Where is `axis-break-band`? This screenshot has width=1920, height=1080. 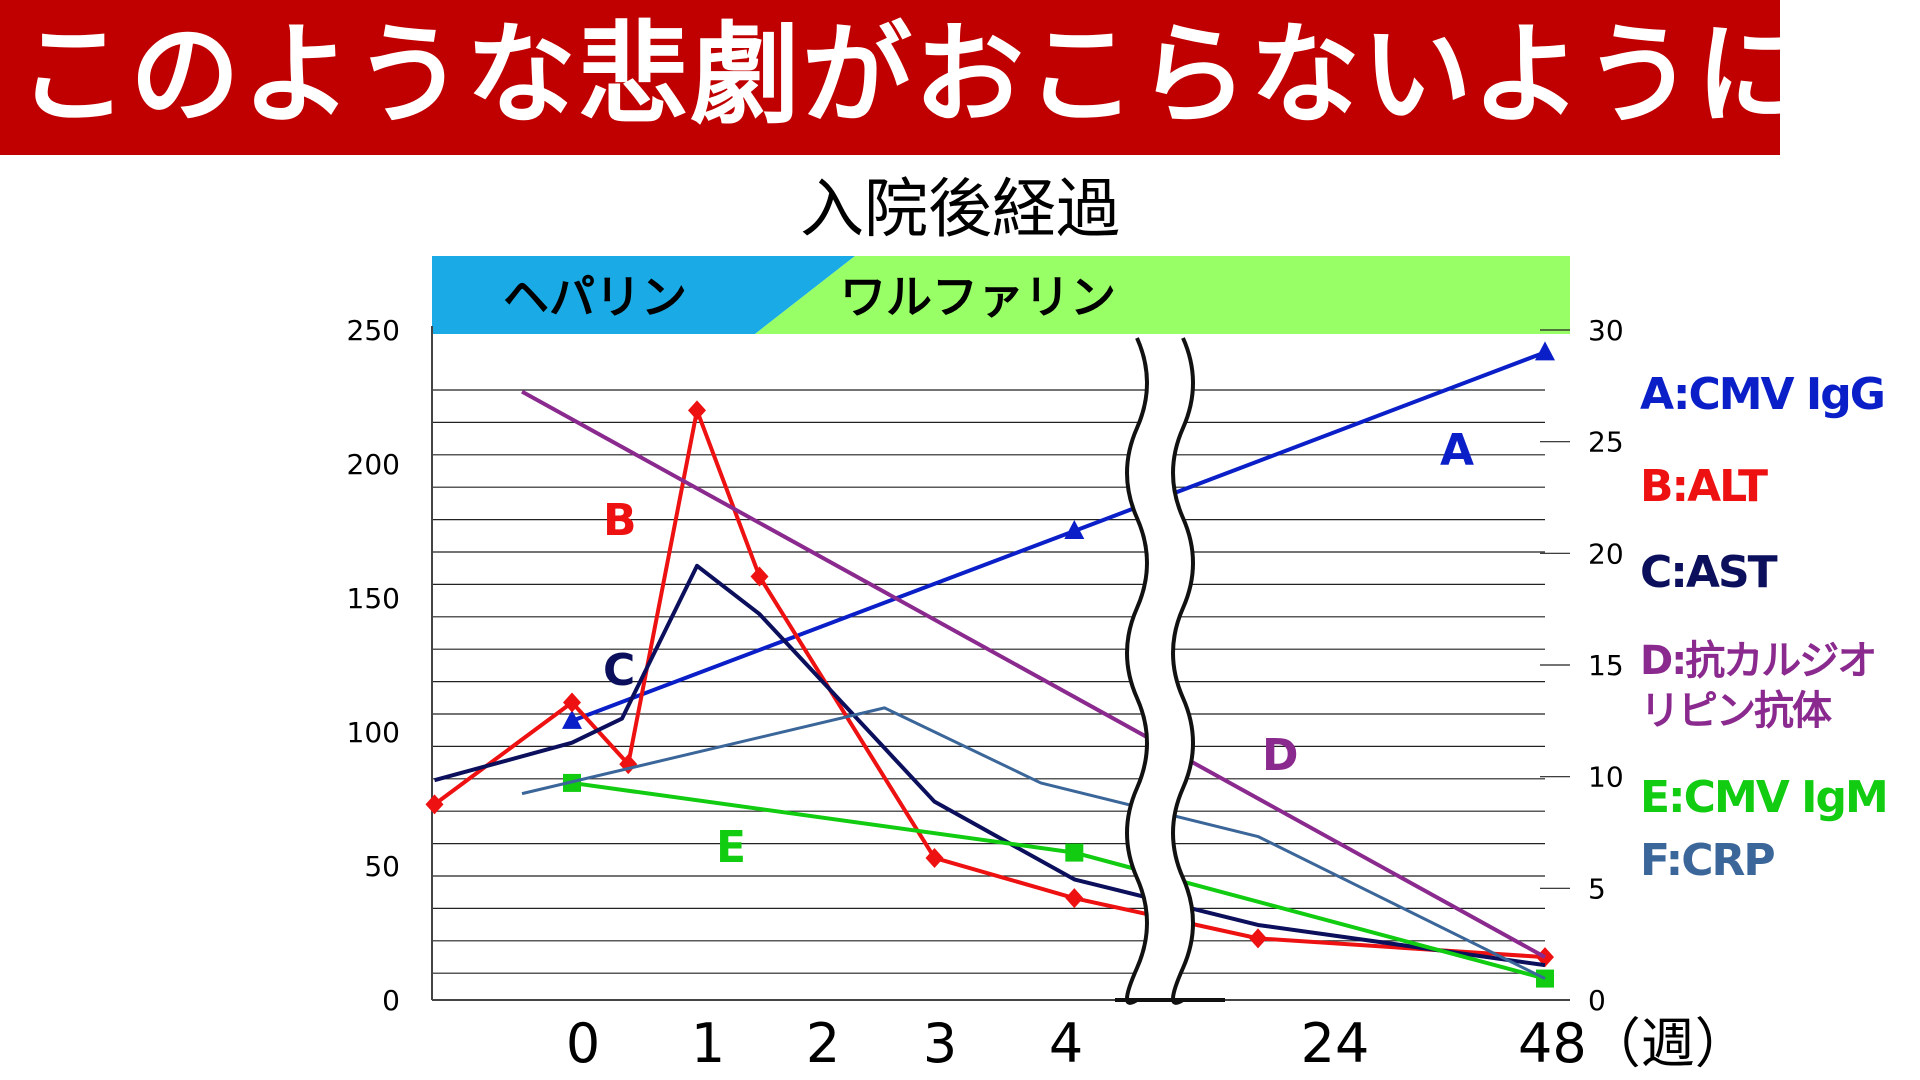
axis-break-band is located at coordinates (1160, 668).